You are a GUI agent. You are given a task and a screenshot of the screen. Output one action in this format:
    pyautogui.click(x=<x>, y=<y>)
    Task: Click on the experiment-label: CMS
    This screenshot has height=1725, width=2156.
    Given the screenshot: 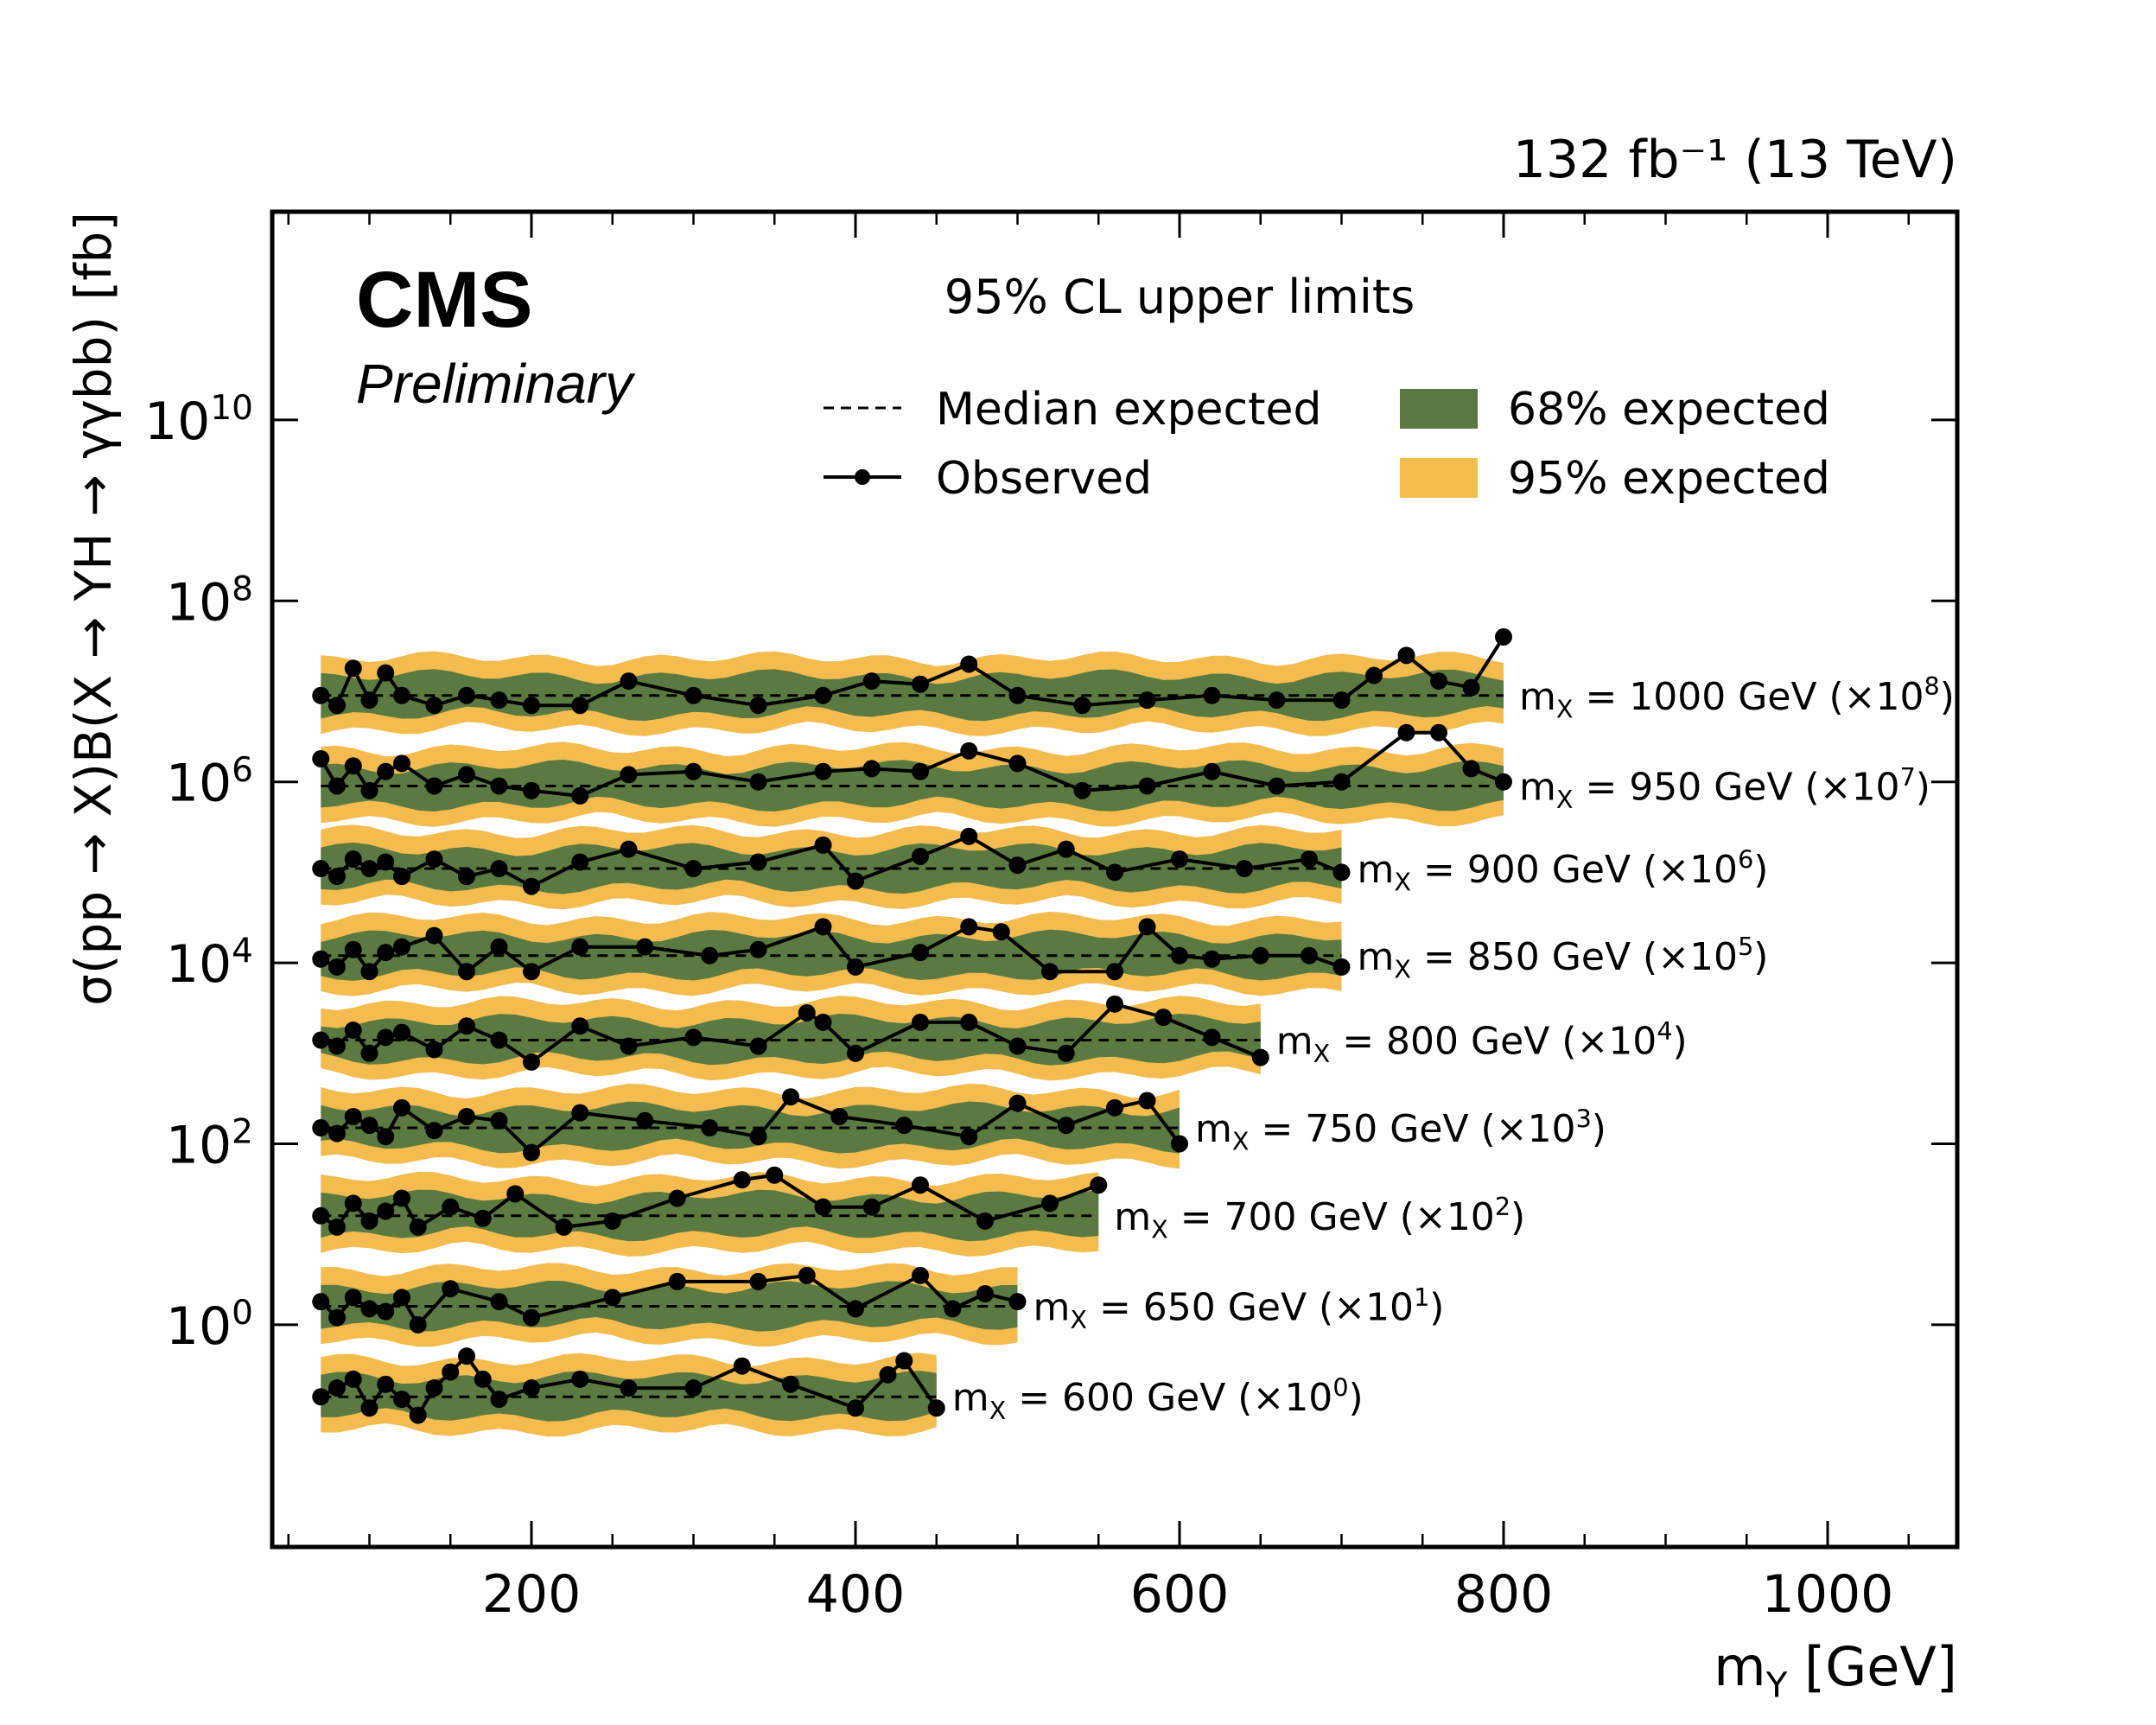 What is the action you would take?
    pyautogui.click(x=444, y=300)
    